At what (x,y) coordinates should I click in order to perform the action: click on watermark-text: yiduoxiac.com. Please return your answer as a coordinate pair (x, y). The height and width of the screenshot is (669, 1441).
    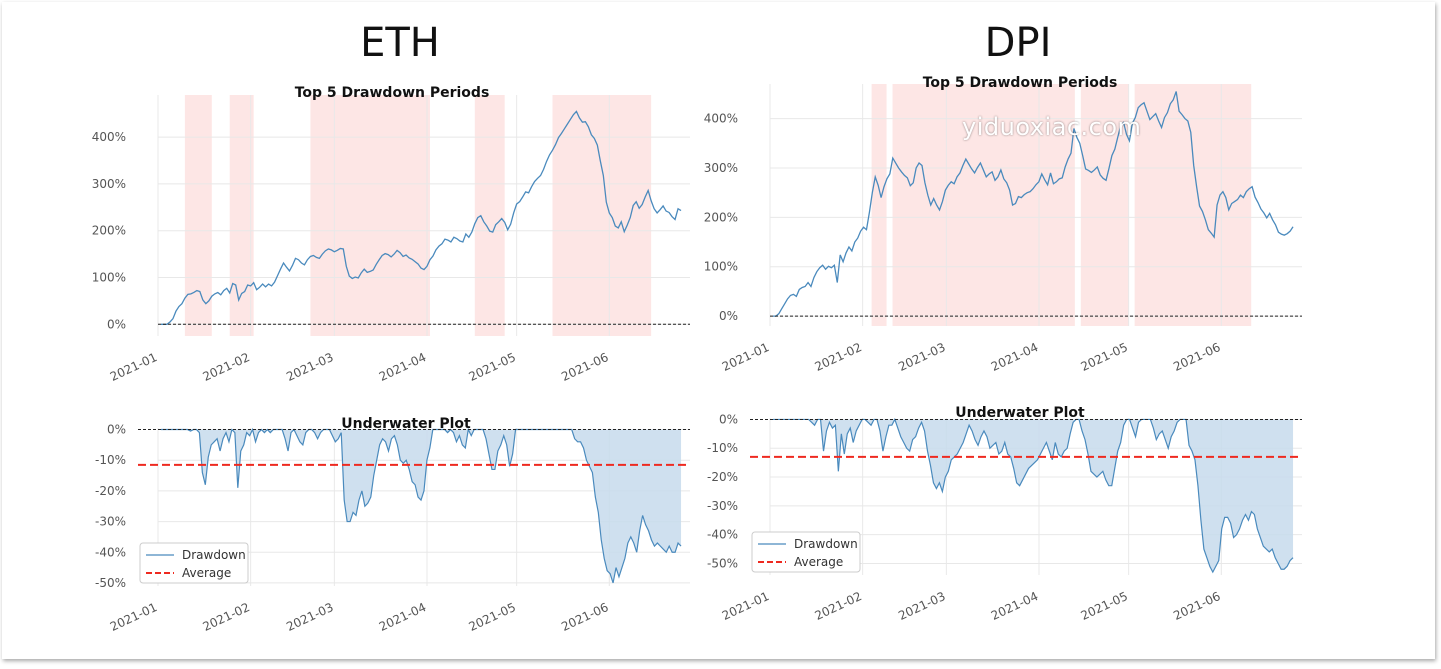
    Looking at the image, I should click on (1052, 127).